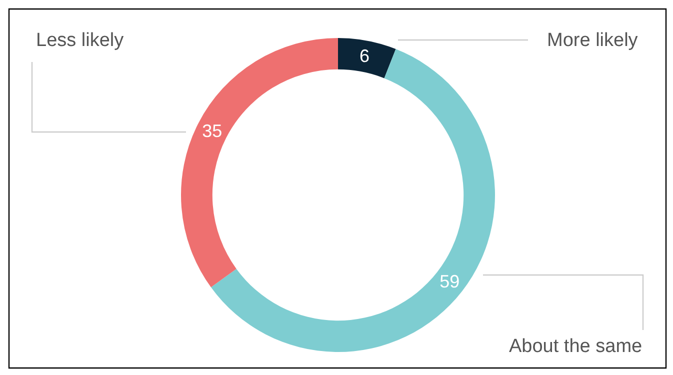  I want to click on donut-slice, so click(367, 58).